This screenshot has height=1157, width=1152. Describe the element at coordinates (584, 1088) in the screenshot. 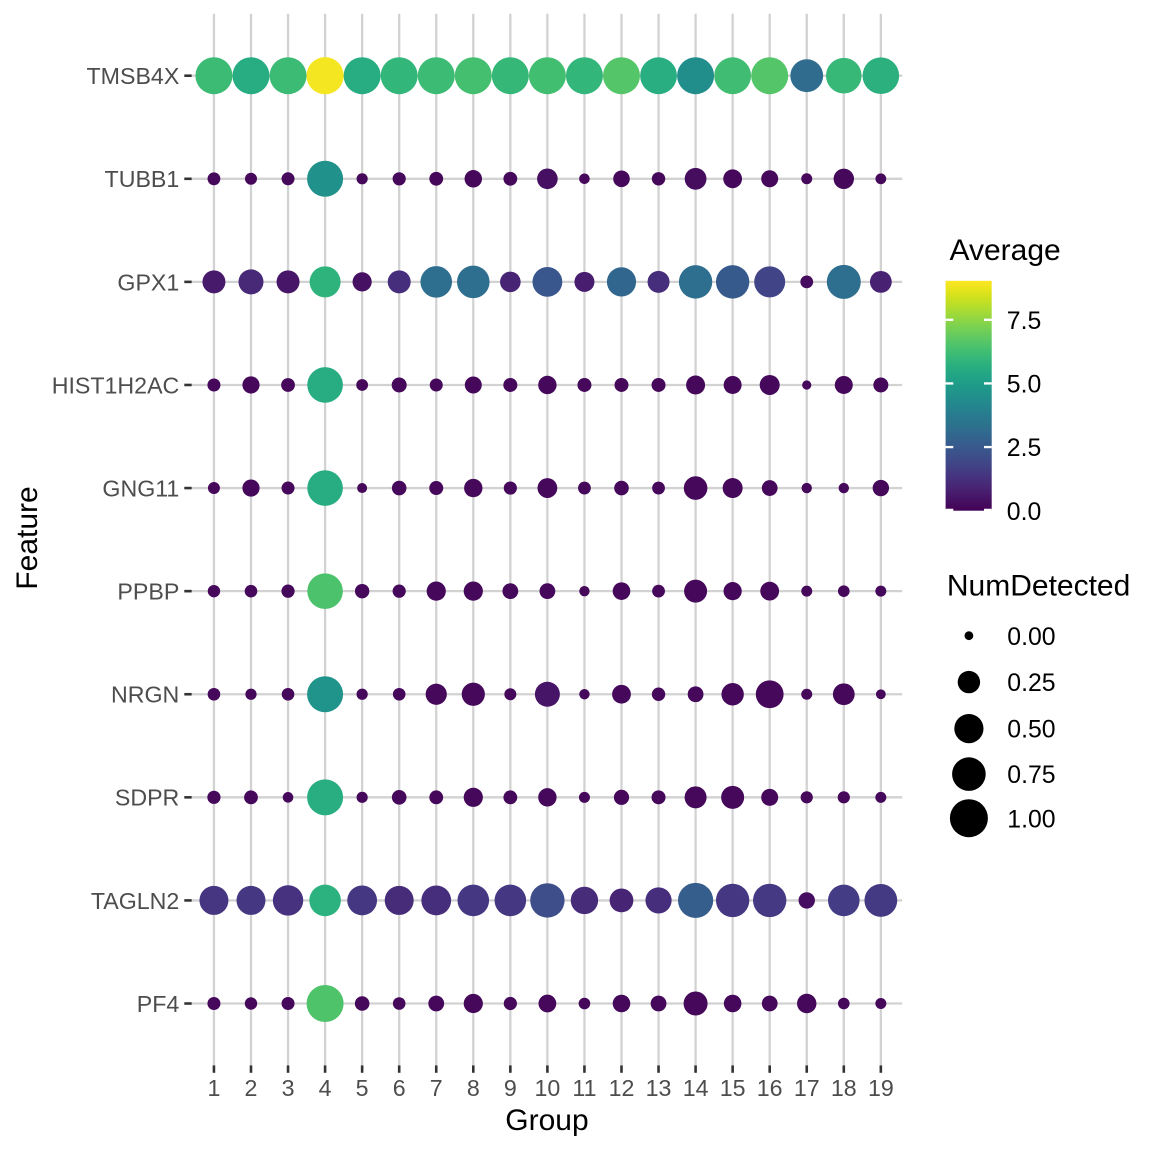

I see `svg-text: 11` at that location.